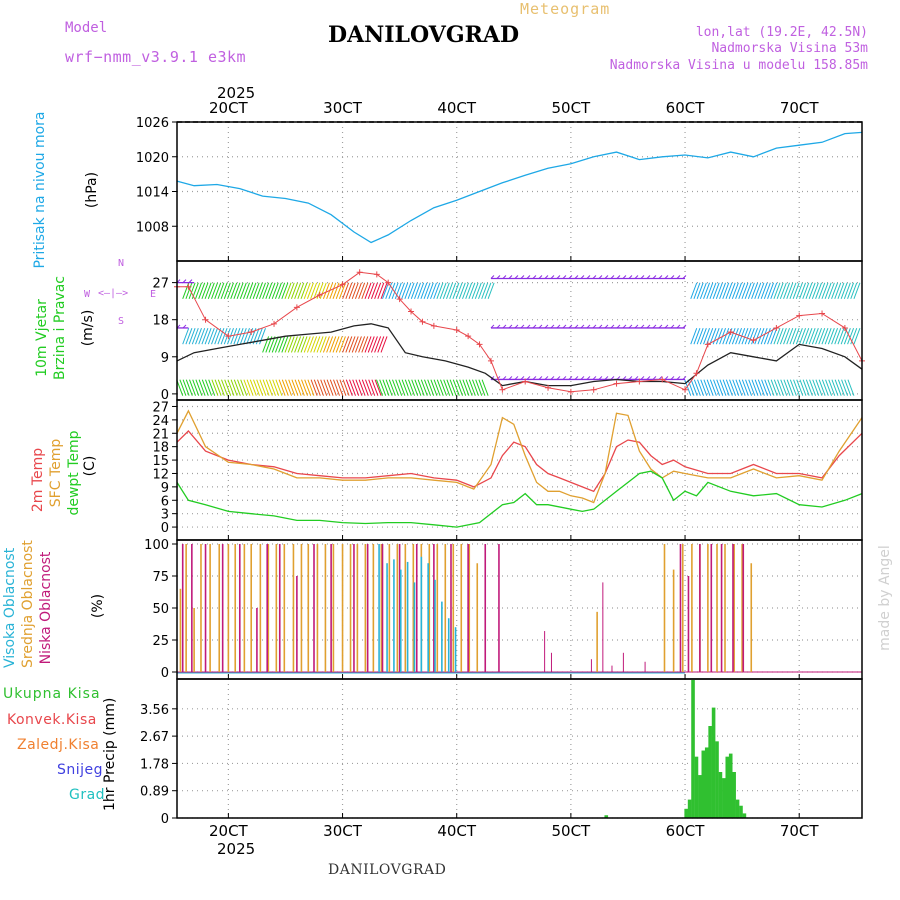  Describe the element at coordinates (156, 545) in the screenshot. I see `y-tick-label: 100` at that location.